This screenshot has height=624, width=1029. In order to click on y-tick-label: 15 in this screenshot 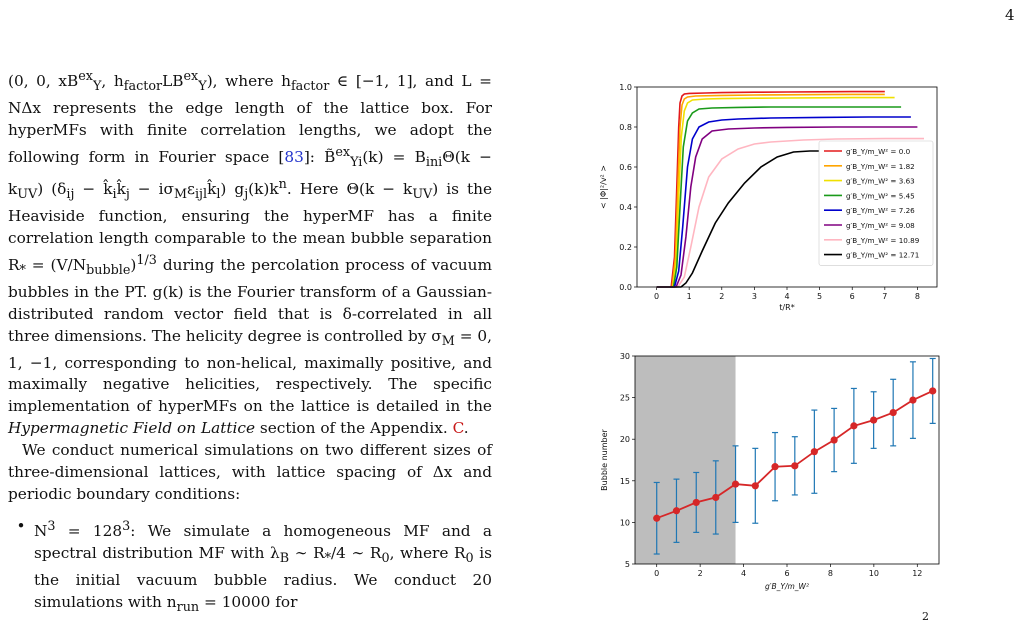, I will do `click(625, 481)`.